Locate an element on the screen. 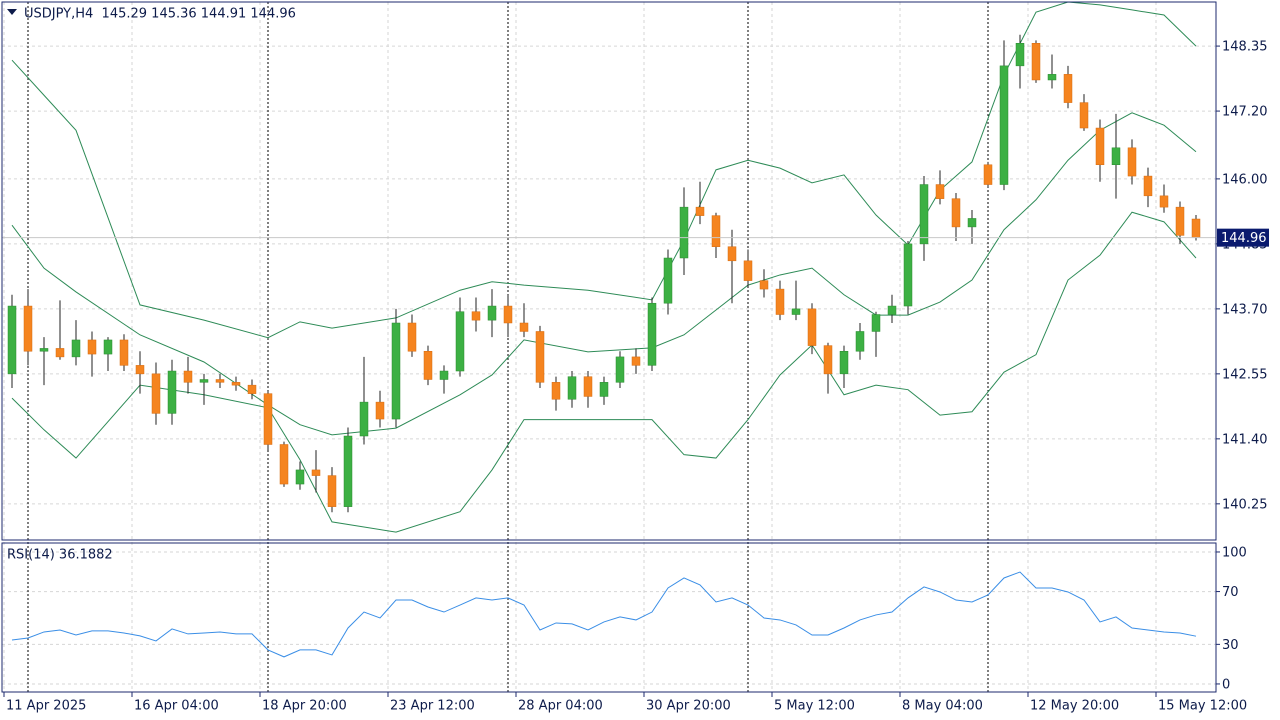 Image resolution: width=1280 pixels, height=720 pixels. x-tick-label: 8 May 04:00 is located at coordinates (942, 706).